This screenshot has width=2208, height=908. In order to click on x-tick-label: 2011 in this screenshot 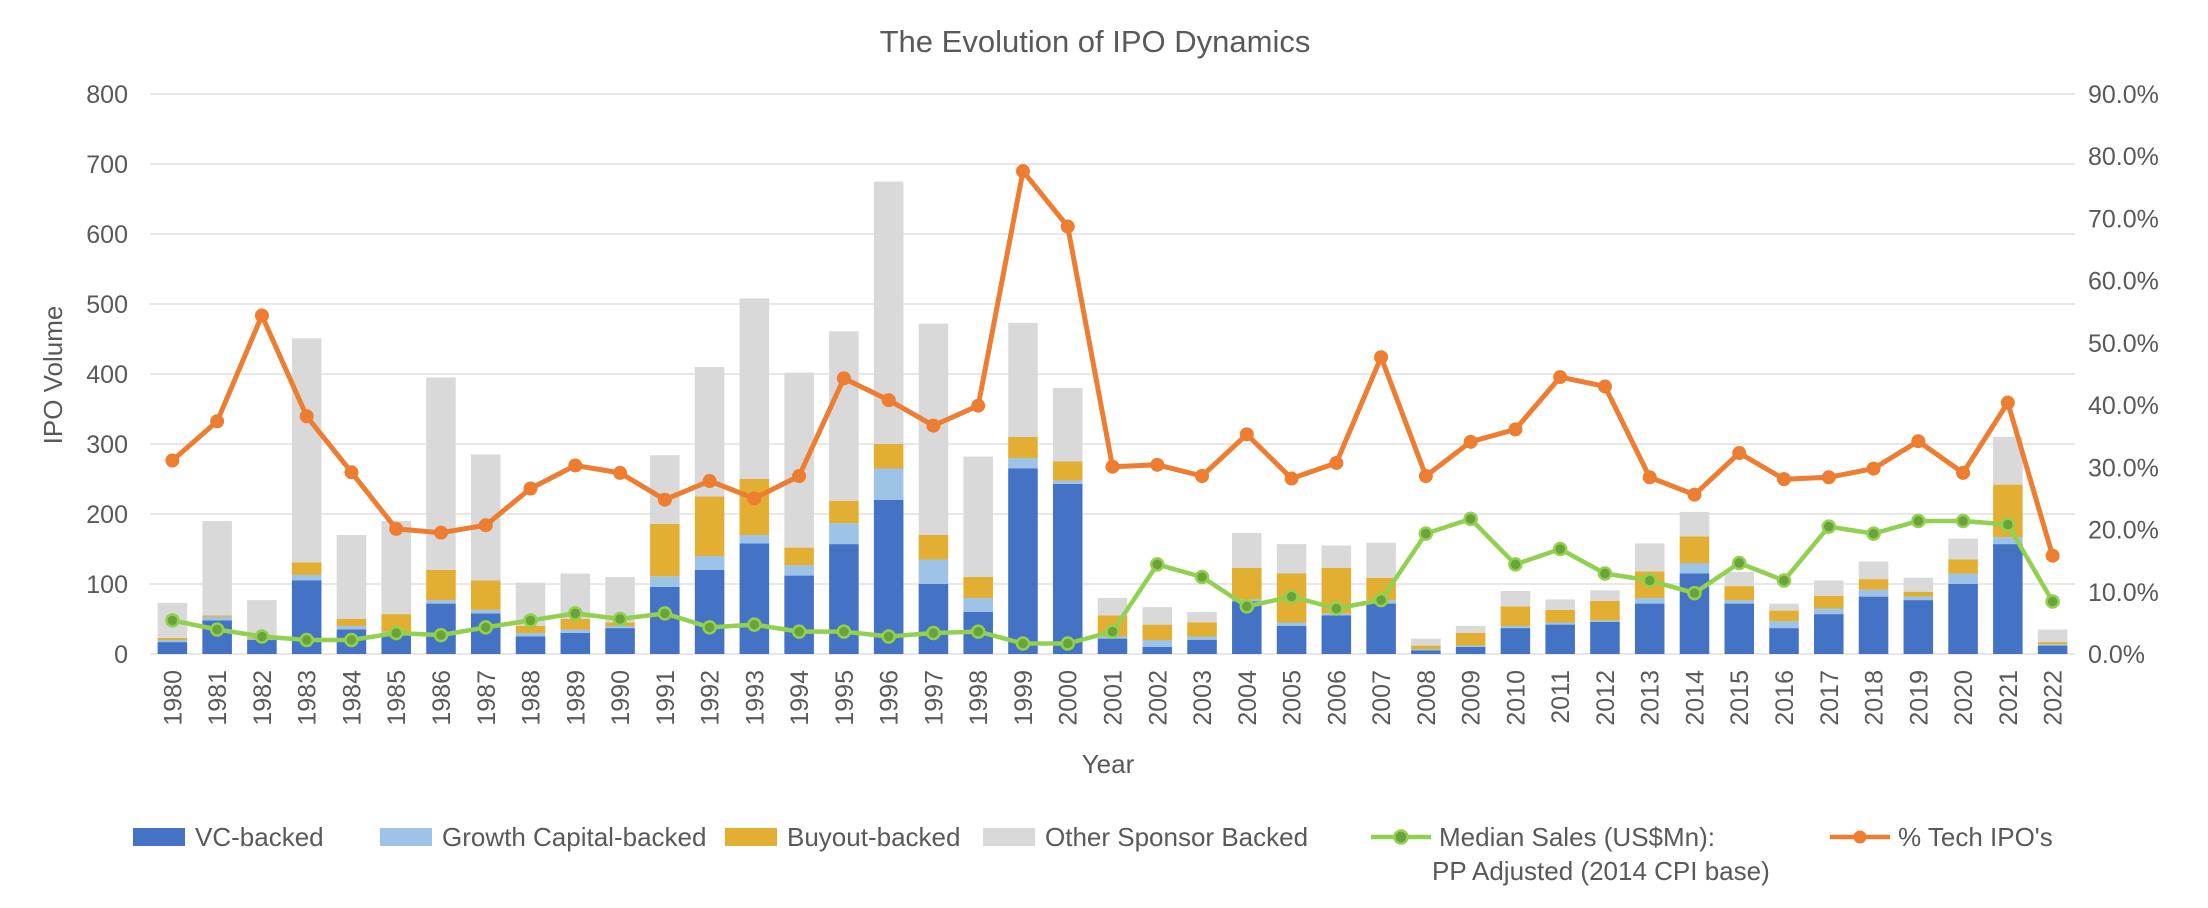, I will do `click(1561, 697)`.